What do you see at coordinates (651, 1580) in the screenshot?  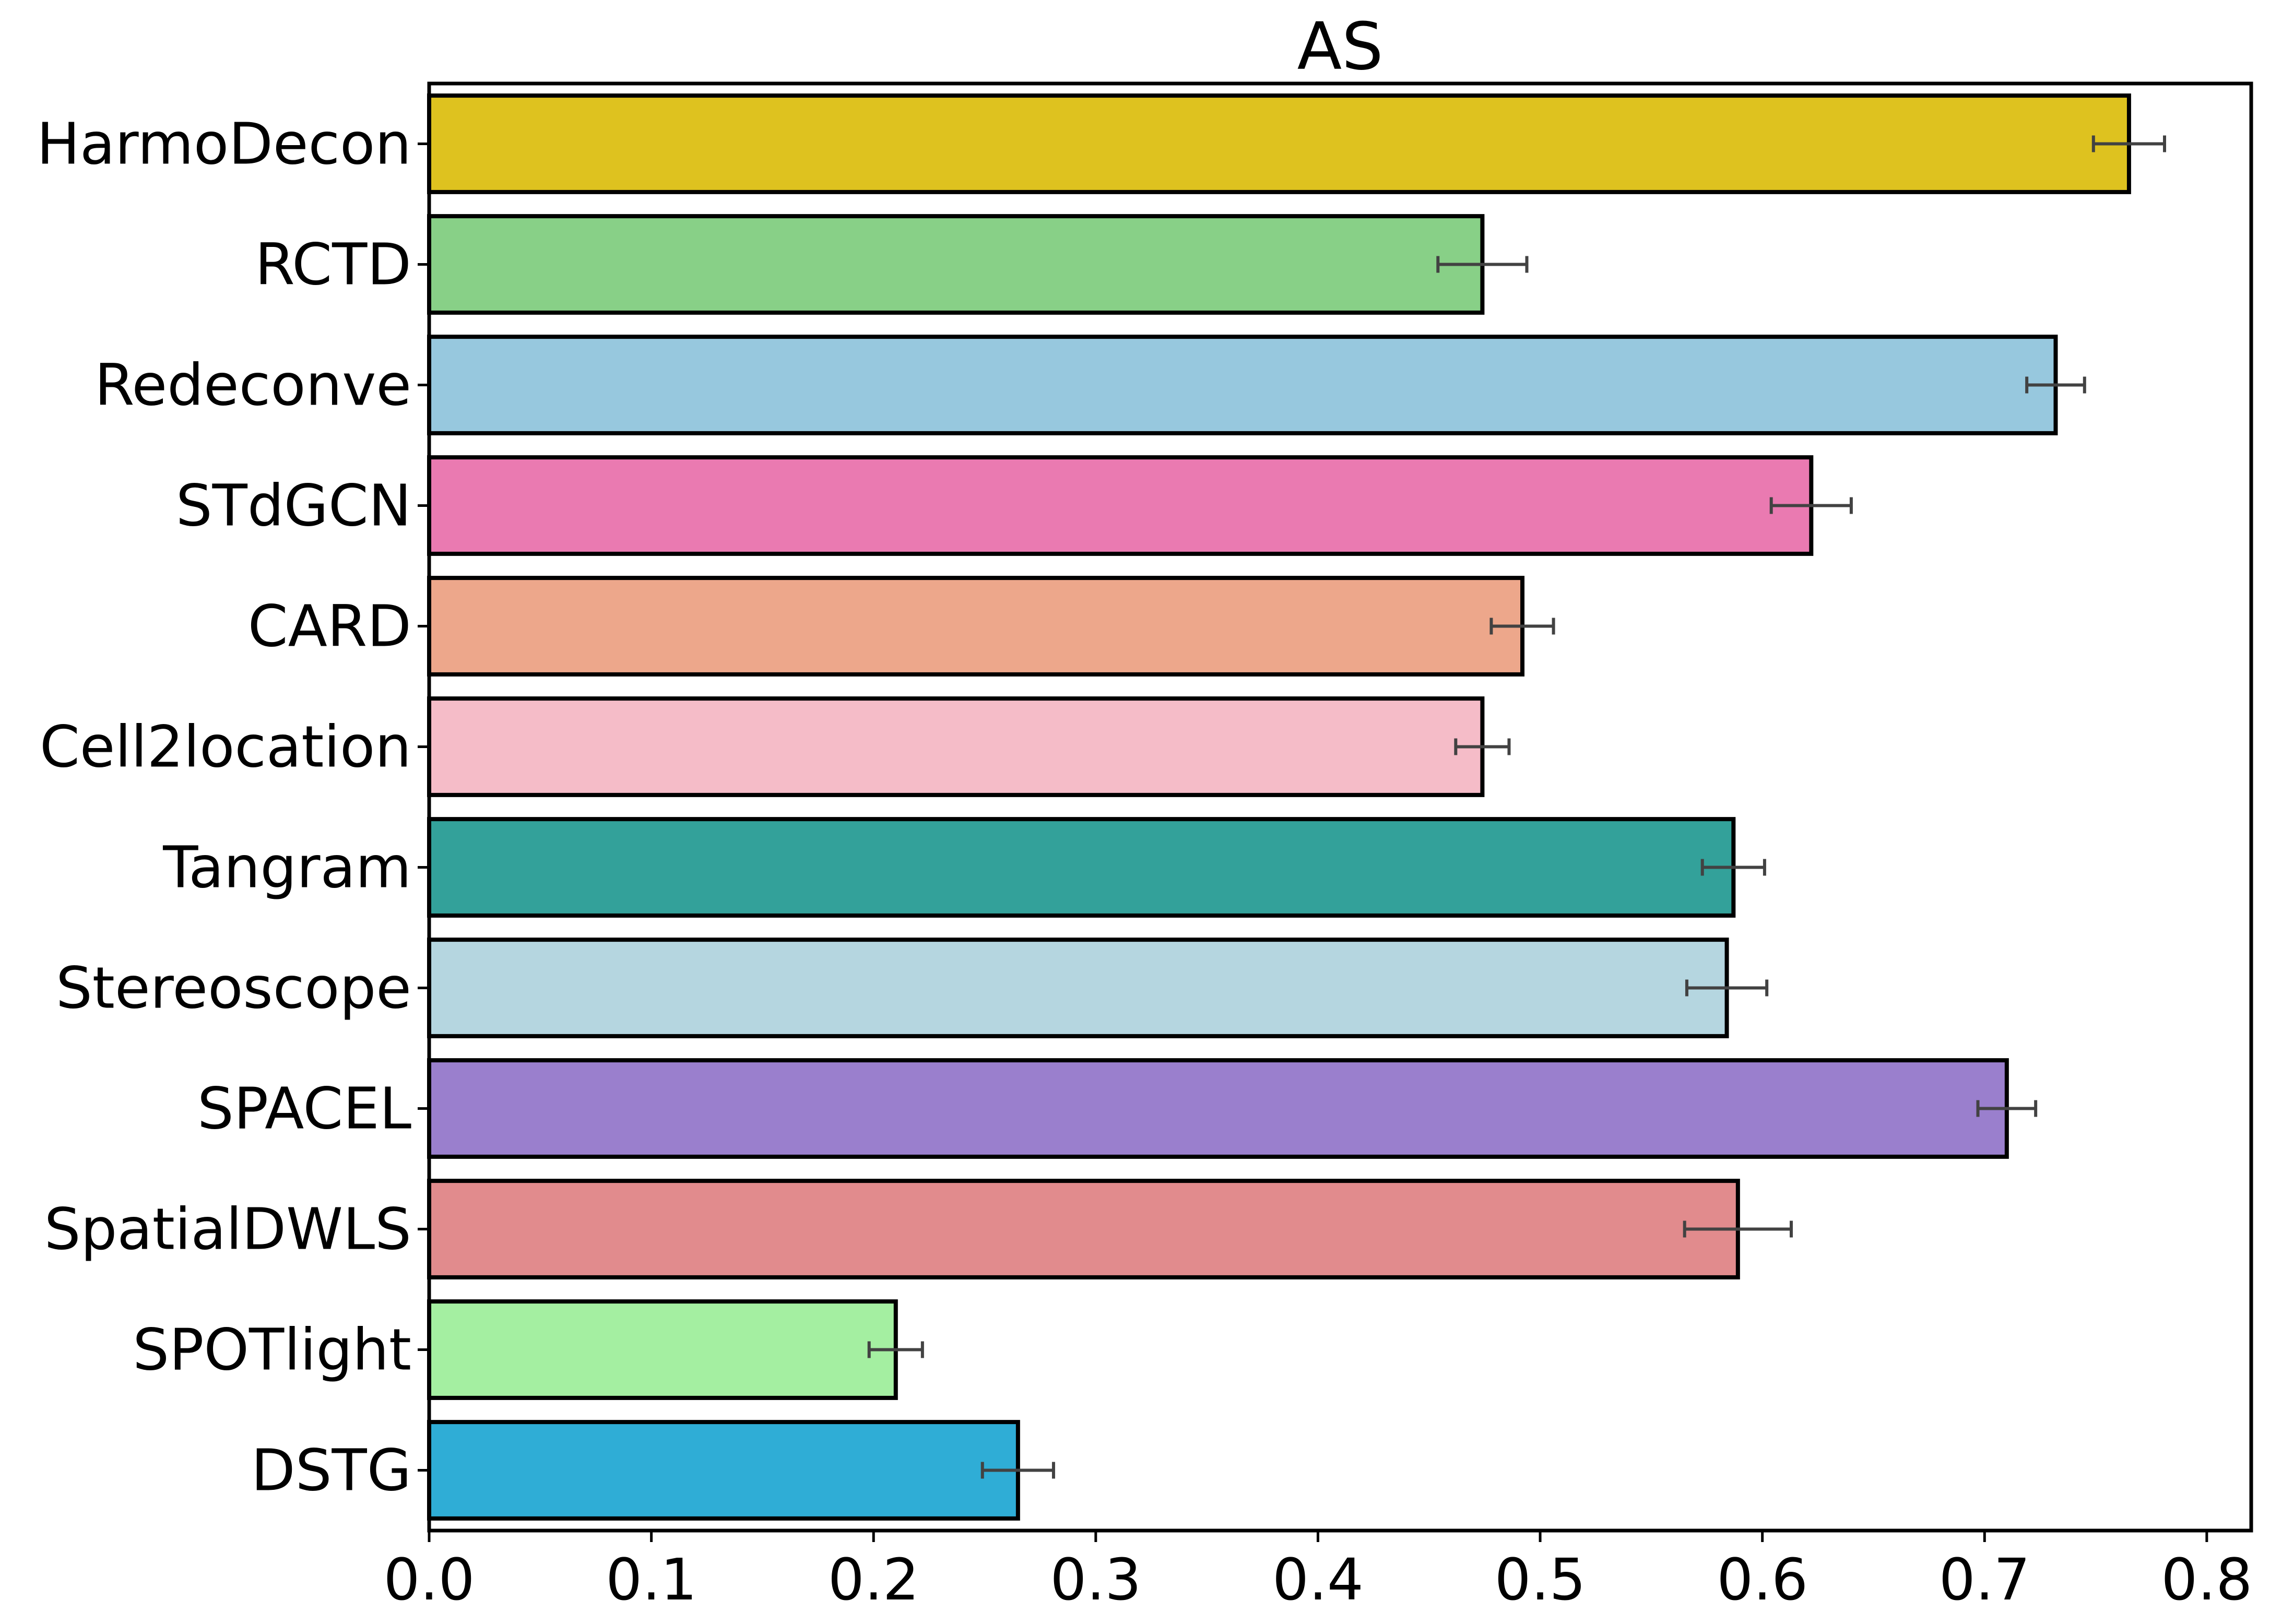 I see `x-tick-label: 0.1` at bounding box center [651, 1580].